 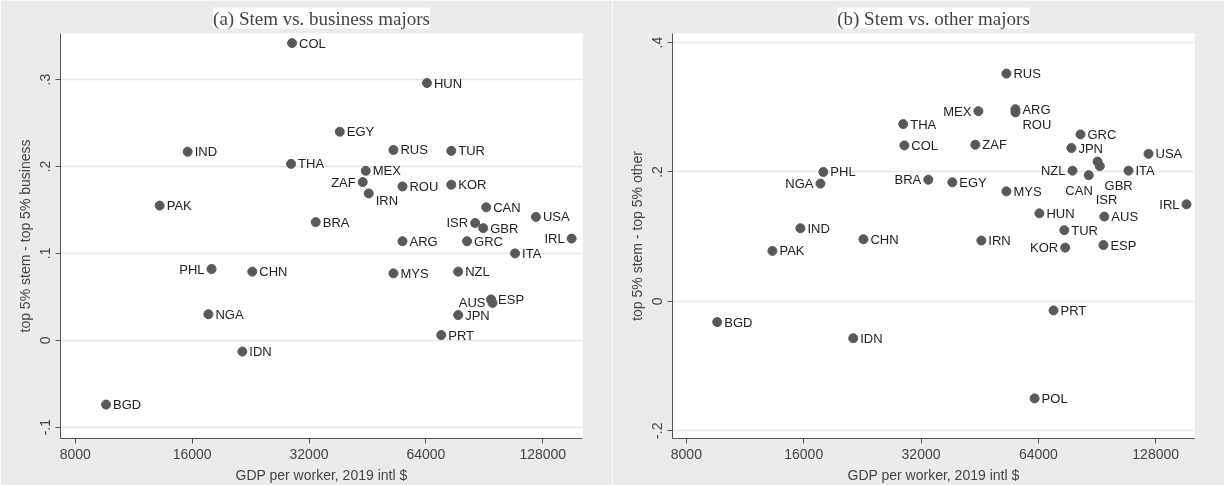 What do you see at coordinates (1125, 217) in the screenshot?
I see `annotation: AUS` at bounding box center [1125, 217].